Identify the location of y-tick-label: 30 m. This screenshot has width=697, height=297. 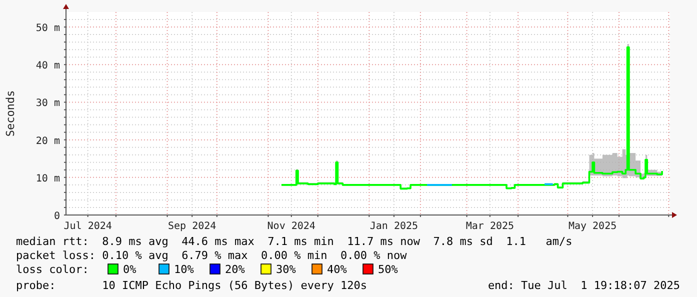
(48, 104).